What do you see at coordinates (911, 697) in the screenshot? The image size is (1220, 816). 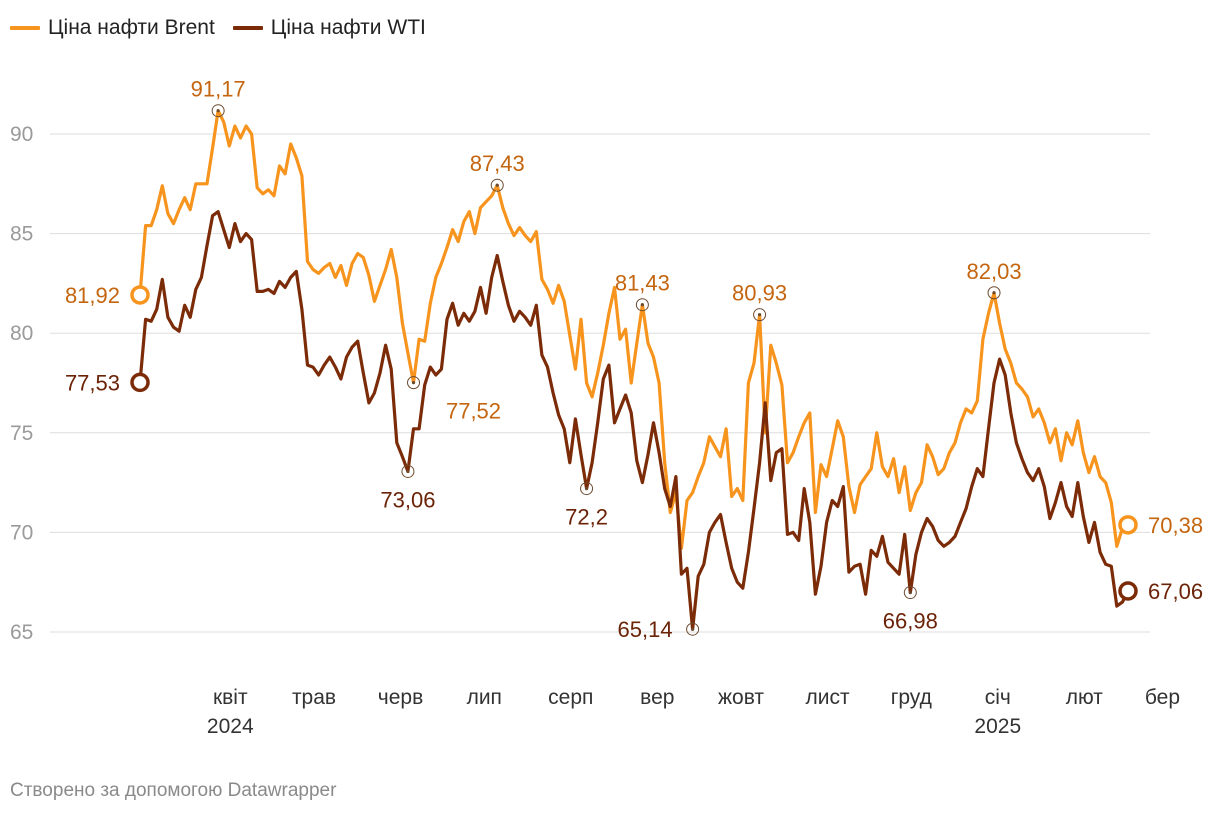 I see `x-tick-8: груд` at bounding box center [911, 697].